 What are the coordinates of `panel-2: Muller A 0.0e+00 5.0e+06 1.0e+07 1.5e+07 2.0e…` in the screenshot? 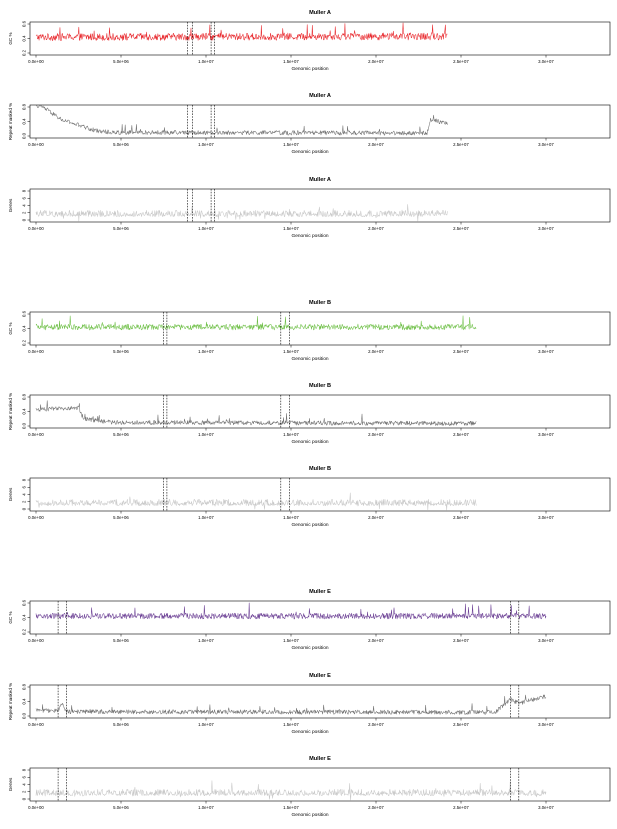 It's located at (309, 124).